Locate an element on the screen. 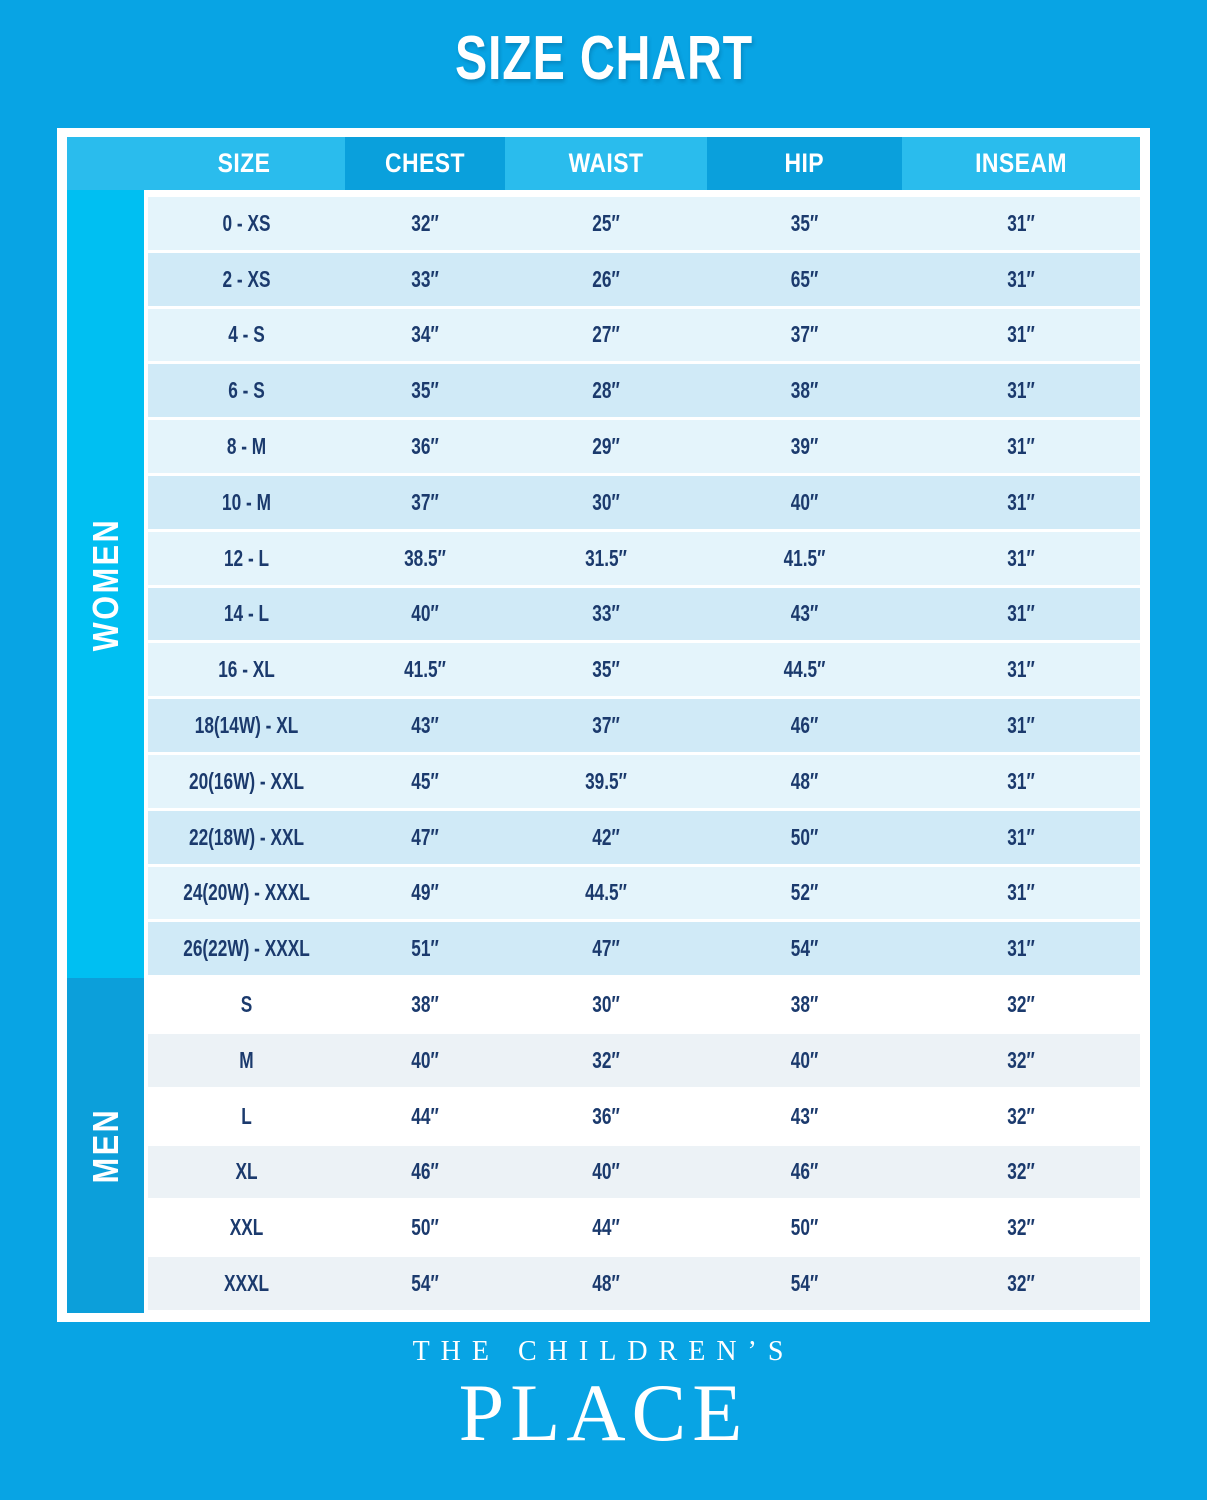 The width and height of the screenshot is (1207, 1500). header-label-inseam: INSEAM is located at coordinates (1021, 163).